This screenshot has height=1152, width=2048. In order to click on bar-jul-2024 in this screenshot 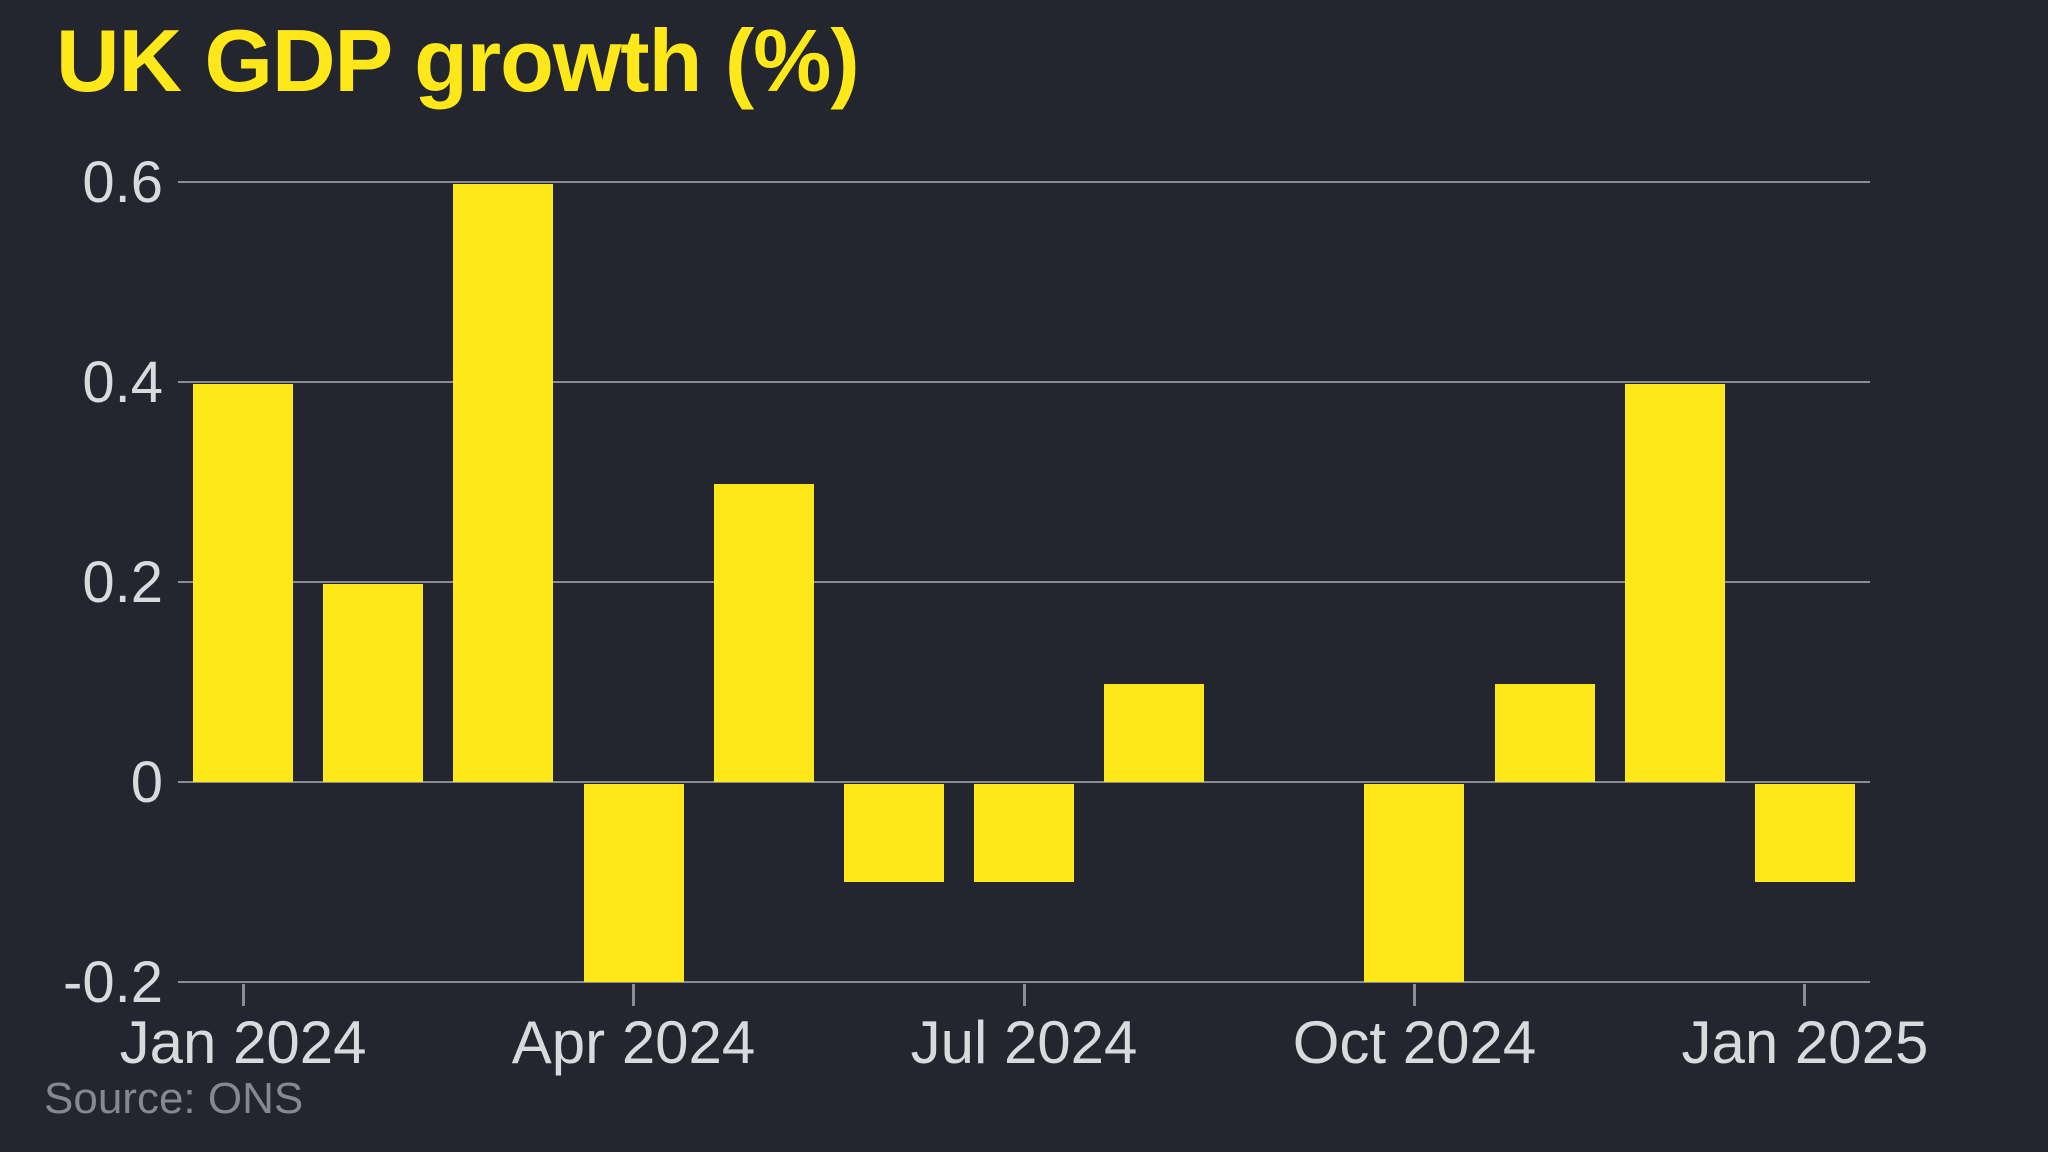, I will do `click(1024, 833)`.